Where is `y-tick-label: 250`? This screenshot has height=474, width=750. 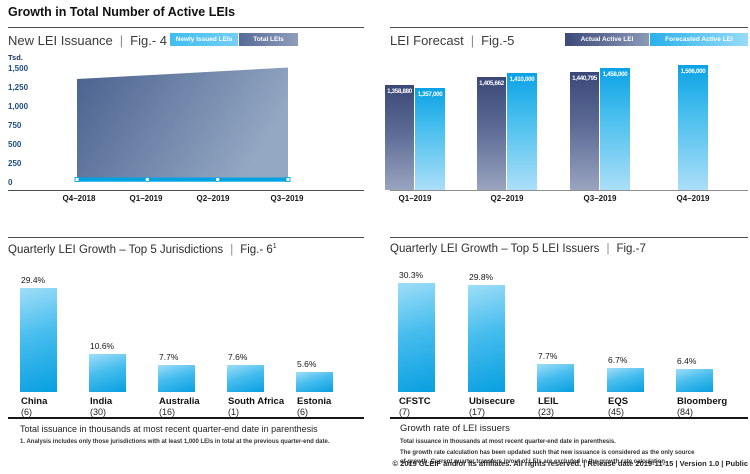 y-tick-label: 250 is located at coordinates (15, 164).